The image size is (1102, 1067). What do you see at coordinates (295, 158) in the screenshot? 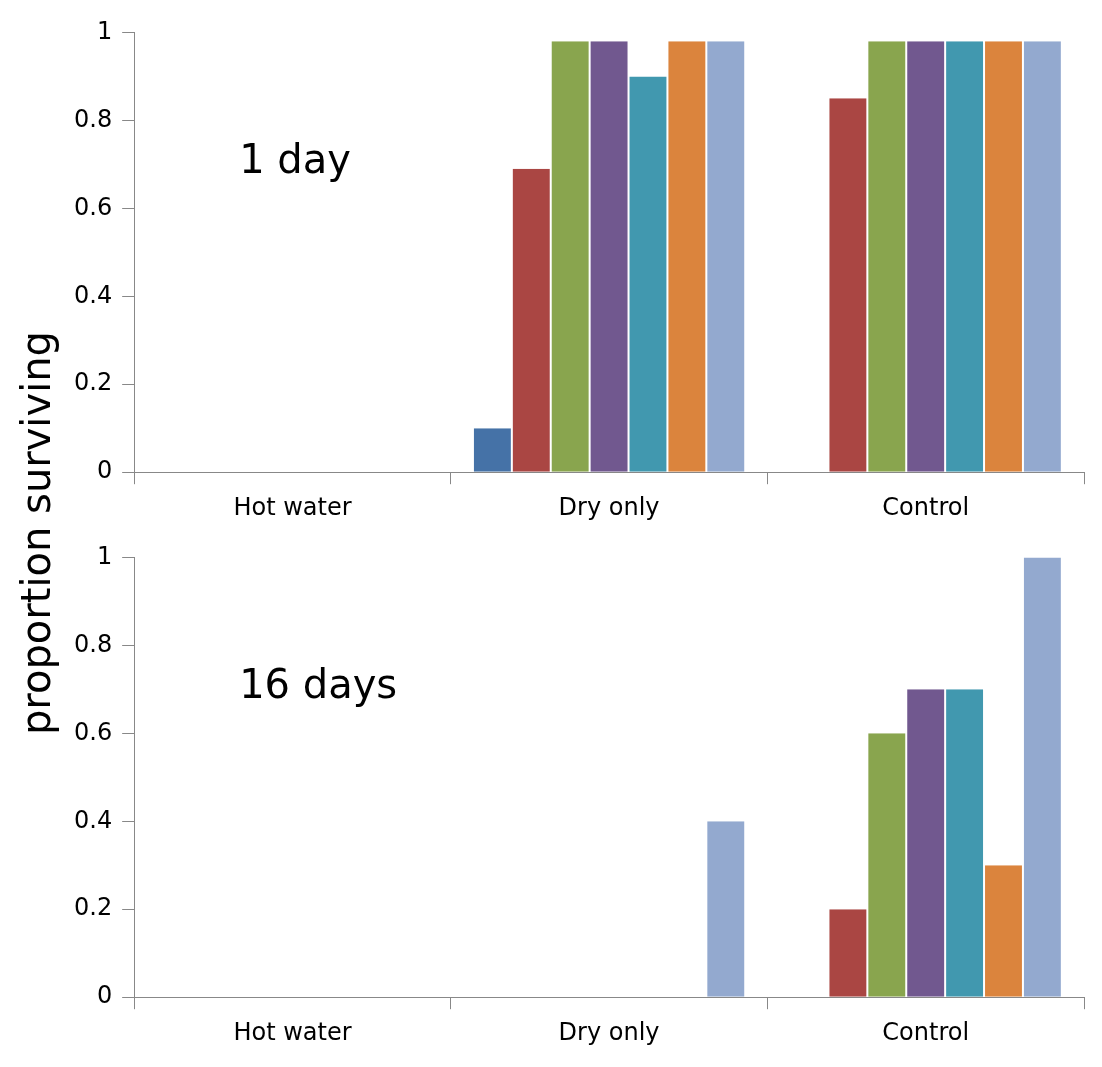
I see `annotation: 1 day` at bounding box center [295, 158].